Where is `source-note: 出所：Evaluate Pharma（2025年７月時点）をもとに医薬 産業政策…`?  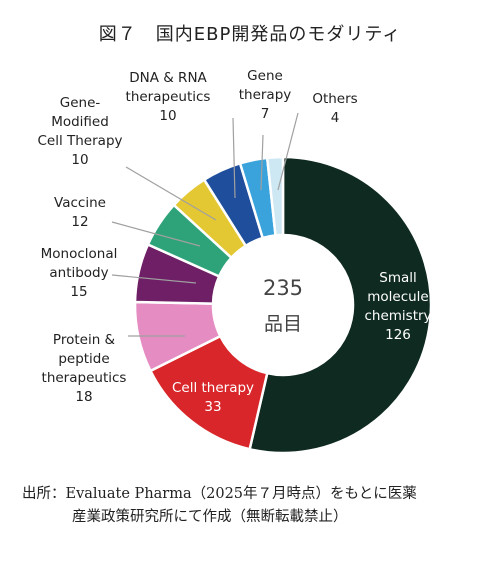 source-note: 出所：Evaluate Pharma（2025年７月時点）をもとに医薬 産業政策… is located at coordinates (257, 506).